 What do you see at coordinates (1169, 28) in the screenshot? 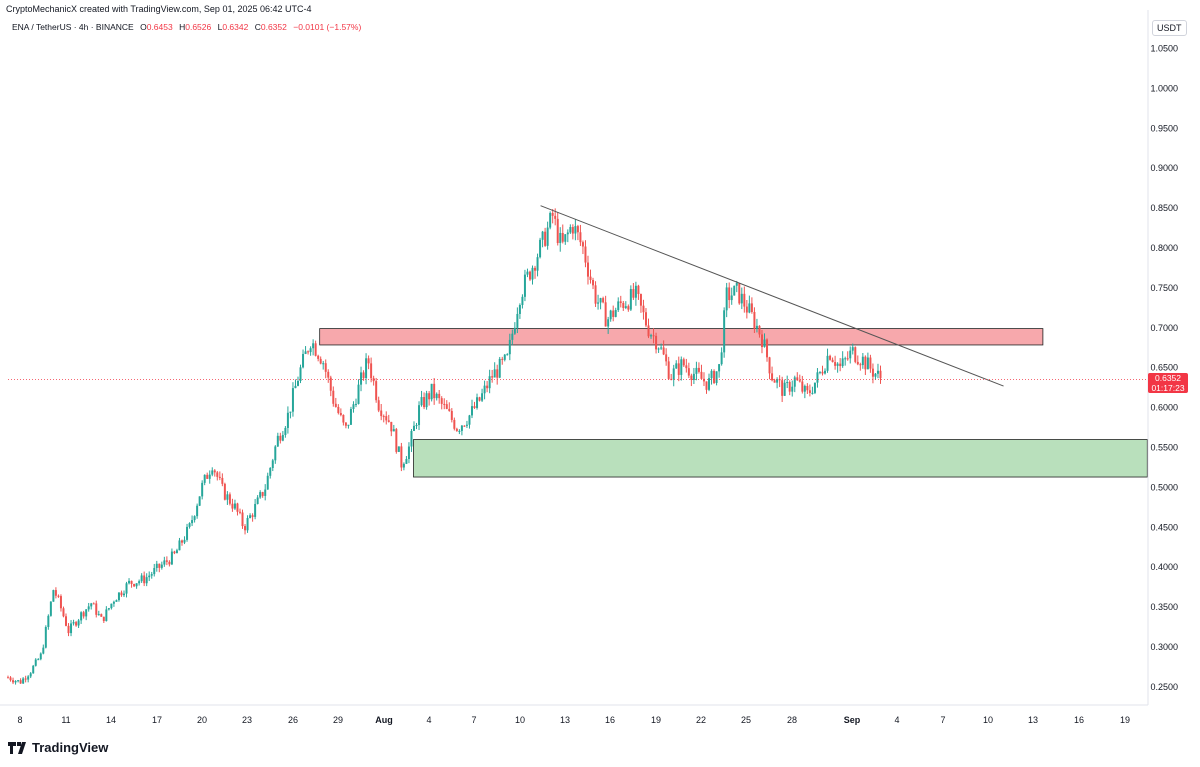
I see `currency-unit-button: USDT` at bounding box center [1169, 28].